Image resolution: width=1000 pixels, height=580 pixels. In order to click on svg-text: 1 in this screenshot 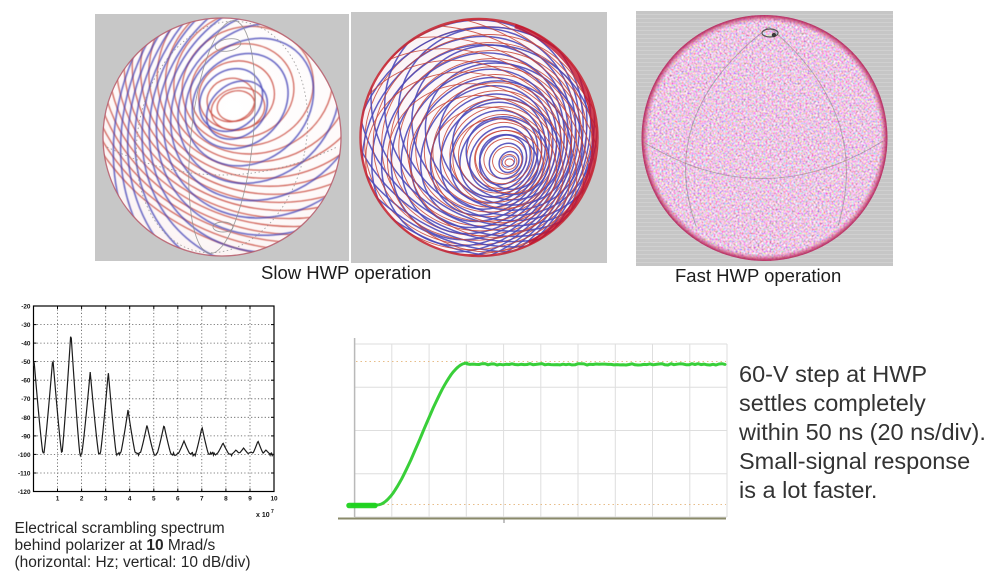, I will do `click(58, 499)`.